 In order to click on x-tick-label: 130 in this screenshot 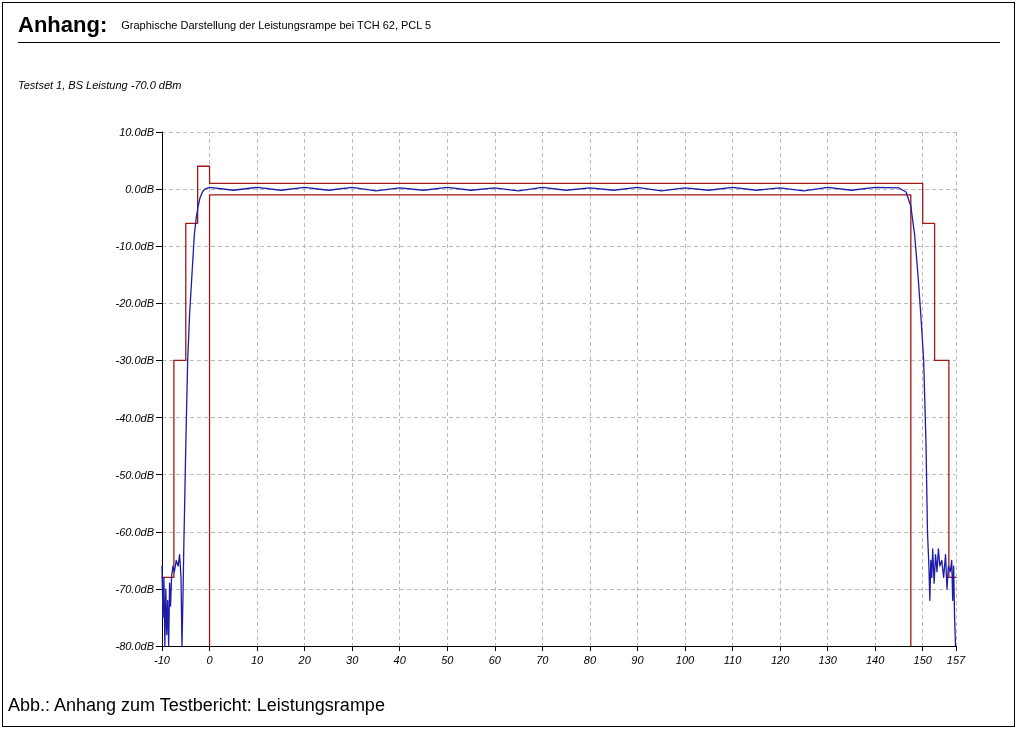, I will do `click(828, 659)`.